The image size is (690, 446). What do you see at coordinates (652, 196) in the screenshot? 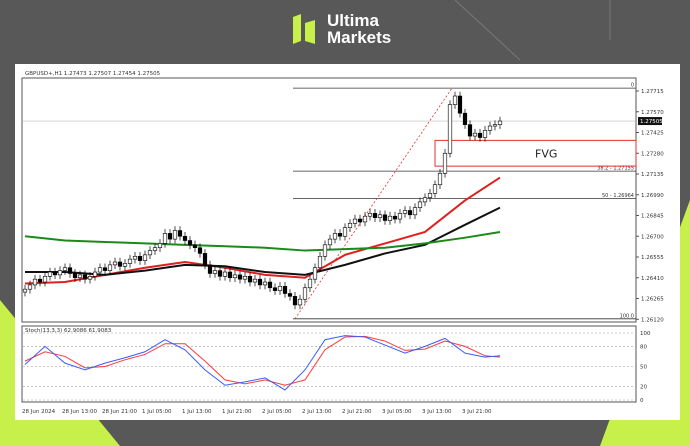
I see `price-tick-label: 1.26990` at bounding box center [652, 196].